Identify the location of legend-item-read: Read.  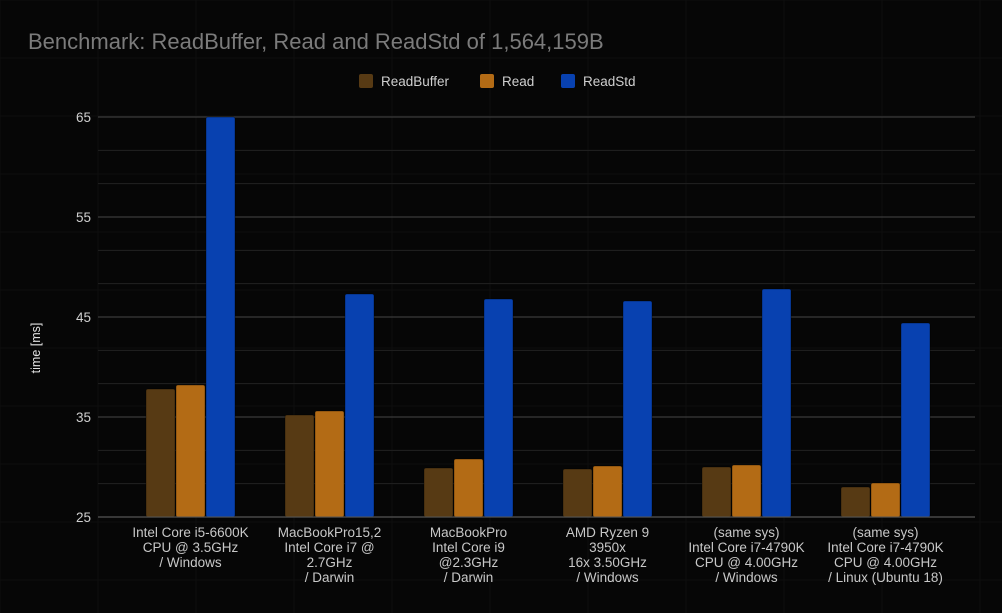
(507, 81).